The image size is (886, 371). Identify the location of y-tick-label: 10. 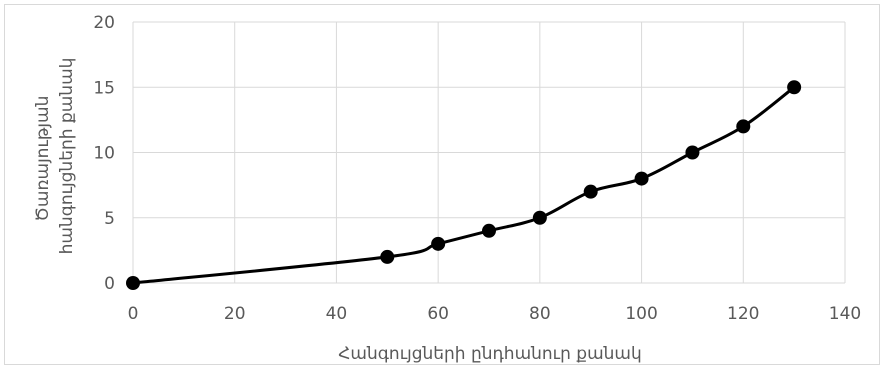
(104, 154).